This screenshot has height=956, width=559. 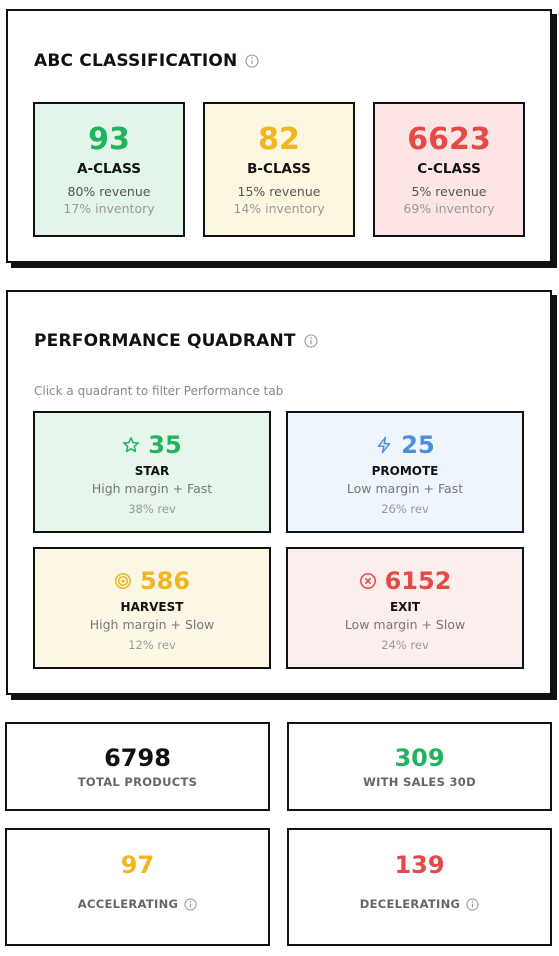 I want to click on star-quadrant: 35 STAR High margin + Fast 38% rev, so click(x=152, y=472).